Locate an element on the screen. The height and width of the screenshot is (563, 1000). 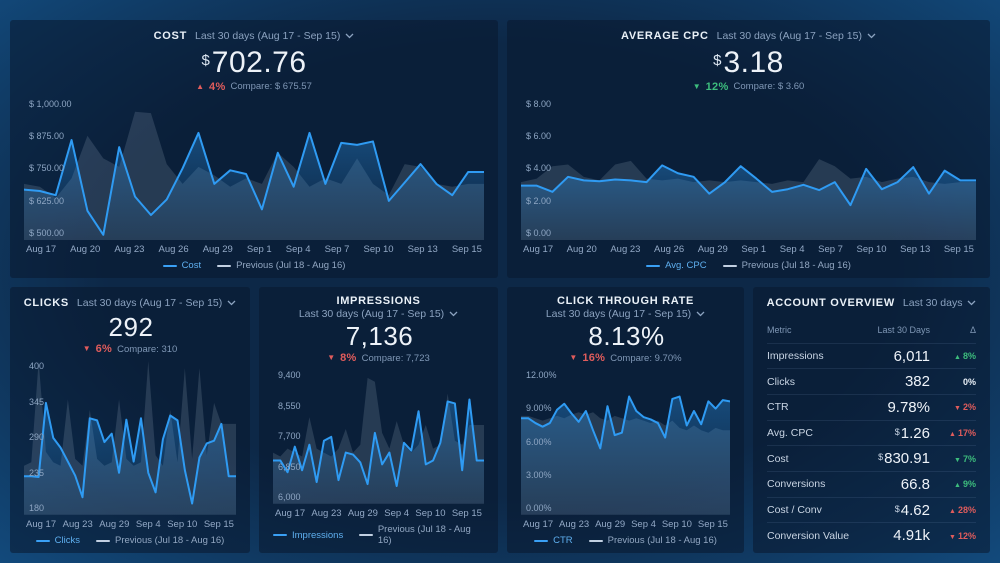
account-overview-title: ACCOUNT OVERVIEW is located at coordinates (830, 303).